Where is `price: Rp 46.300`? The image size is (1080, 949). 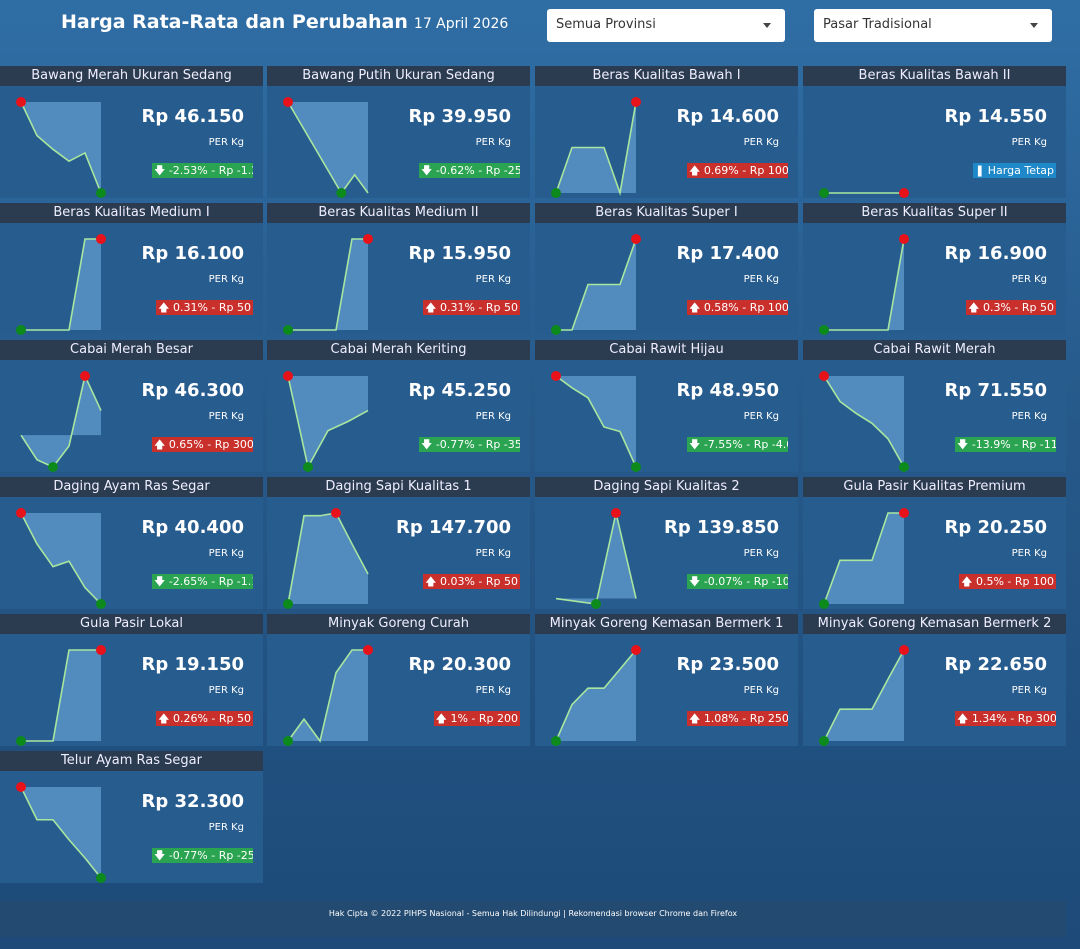
price: Rp 46.300 is located at coordinates (192, 390).